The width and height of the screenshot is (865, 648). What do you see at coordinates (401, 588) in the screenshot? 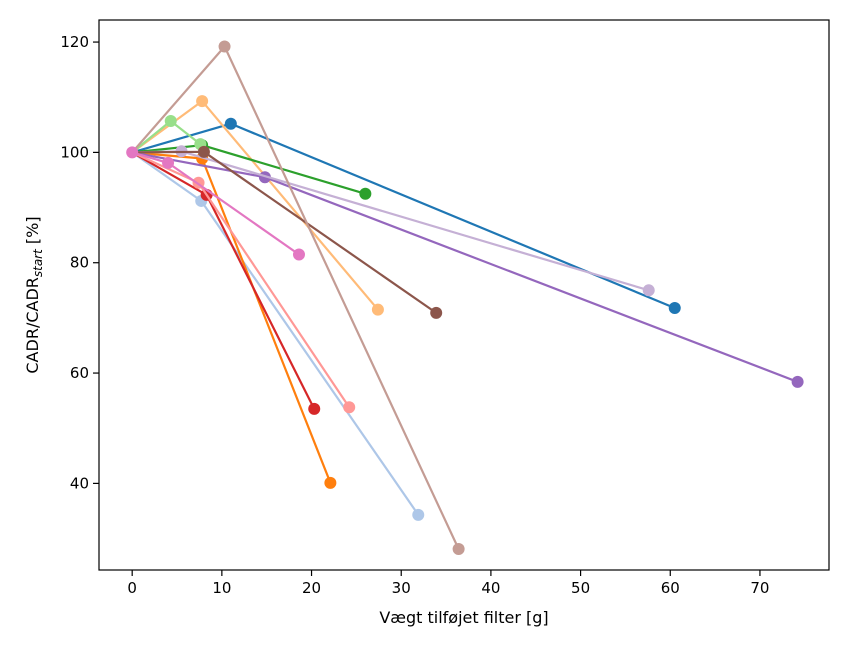
I see `x-tick-label: 30` at bounding box center [401, 588].